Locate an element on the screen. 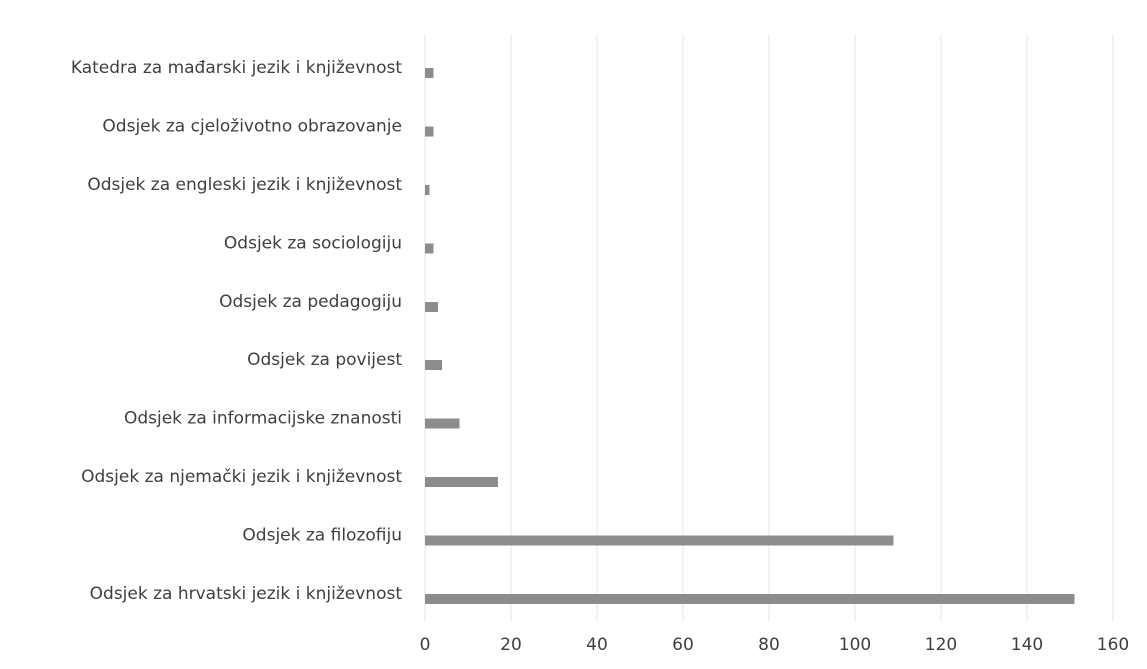  category-label: Odsjek za engleski jezik i književnost is located at coordinates (244, 185).